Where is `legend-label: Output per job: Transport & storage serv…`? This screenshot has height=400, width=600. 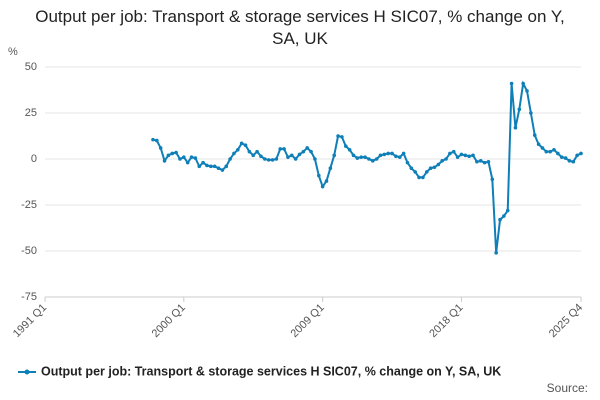 legend-label: Output per job: Transport & storage serv… is located at coordinates (271, 371).